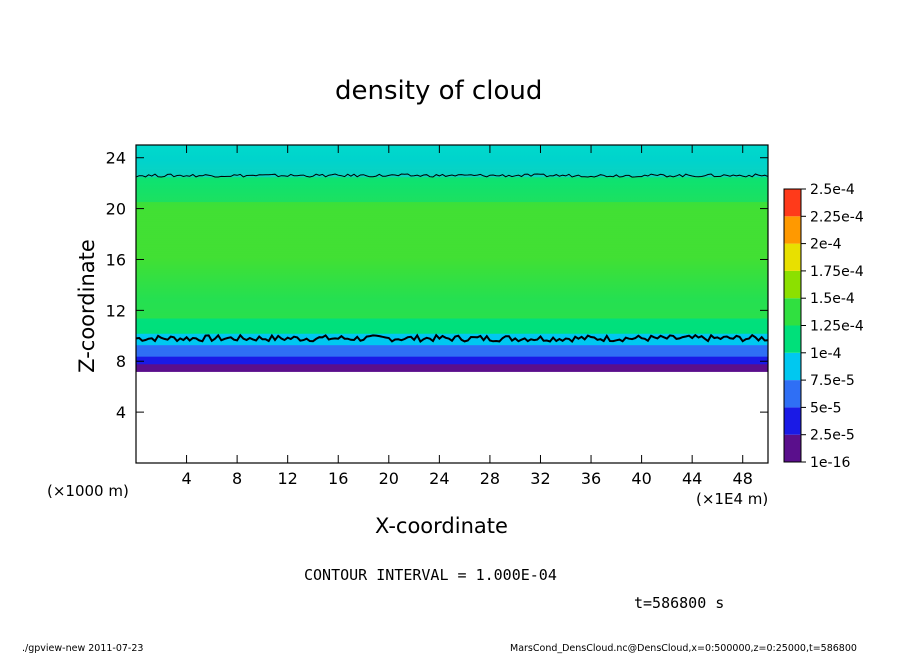 The image size is (904, 654). I want to click on x-tick-label: 8, so click(237, 478).